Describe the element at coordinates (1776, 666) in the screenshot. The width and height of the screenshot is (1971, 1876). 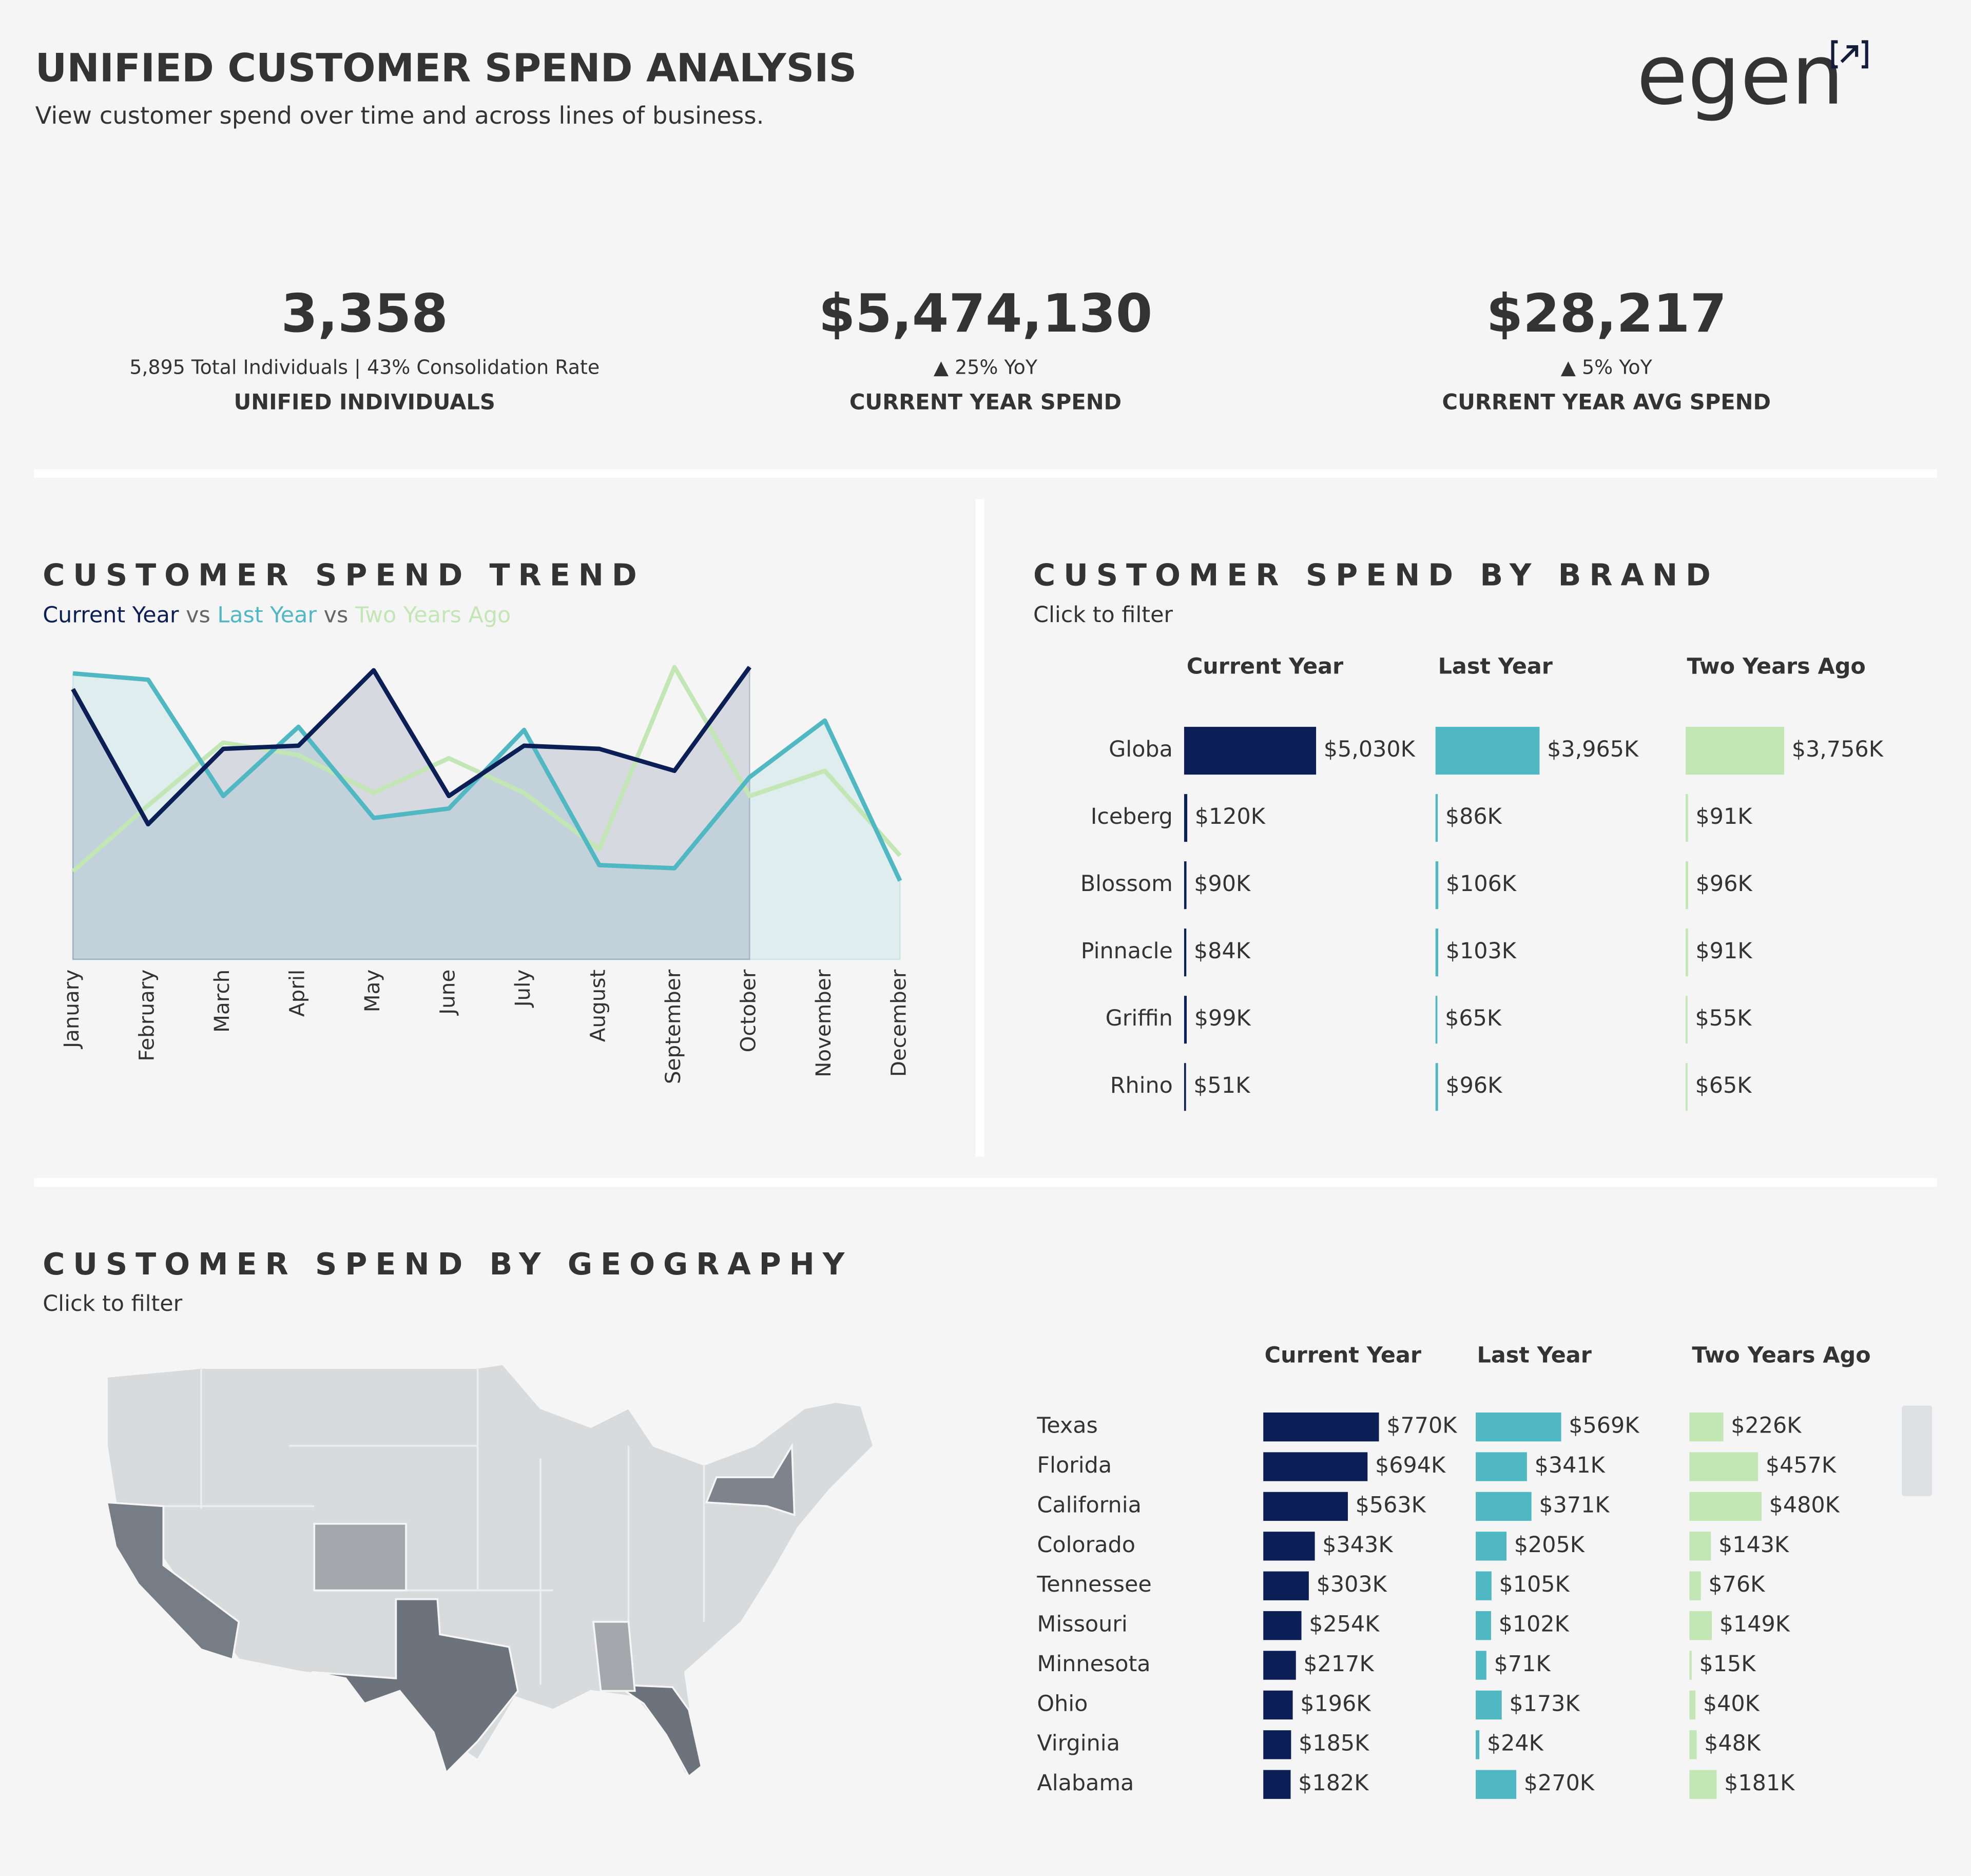
I see `column-header: Two Years Ago` at that location.